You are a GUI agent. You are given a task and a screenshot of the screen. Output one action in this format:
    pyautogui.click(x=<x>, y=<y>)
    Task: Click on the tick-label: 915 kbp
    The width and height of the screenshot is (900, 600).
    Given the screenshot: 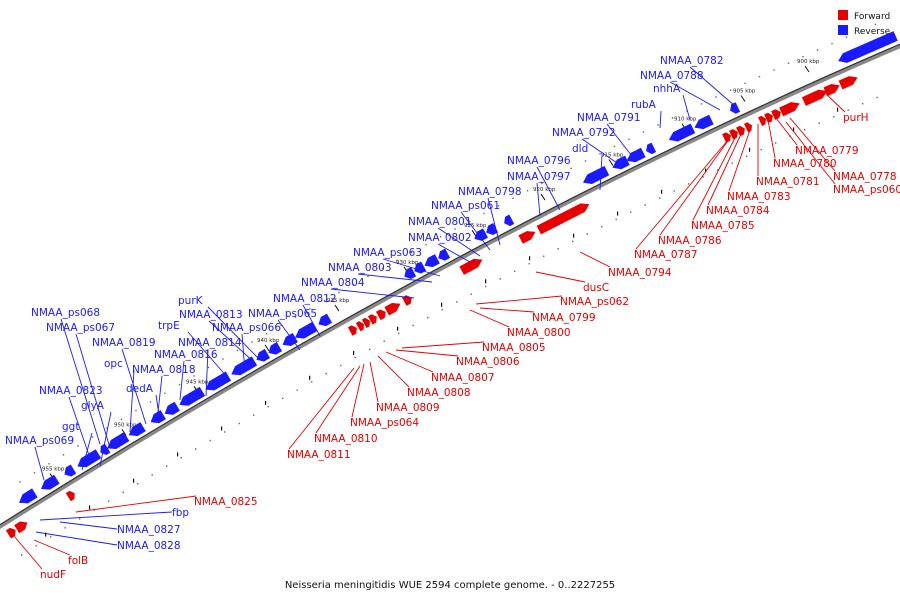 What is the action you would take?
    pyautogui.click(x=612, y=156)
    